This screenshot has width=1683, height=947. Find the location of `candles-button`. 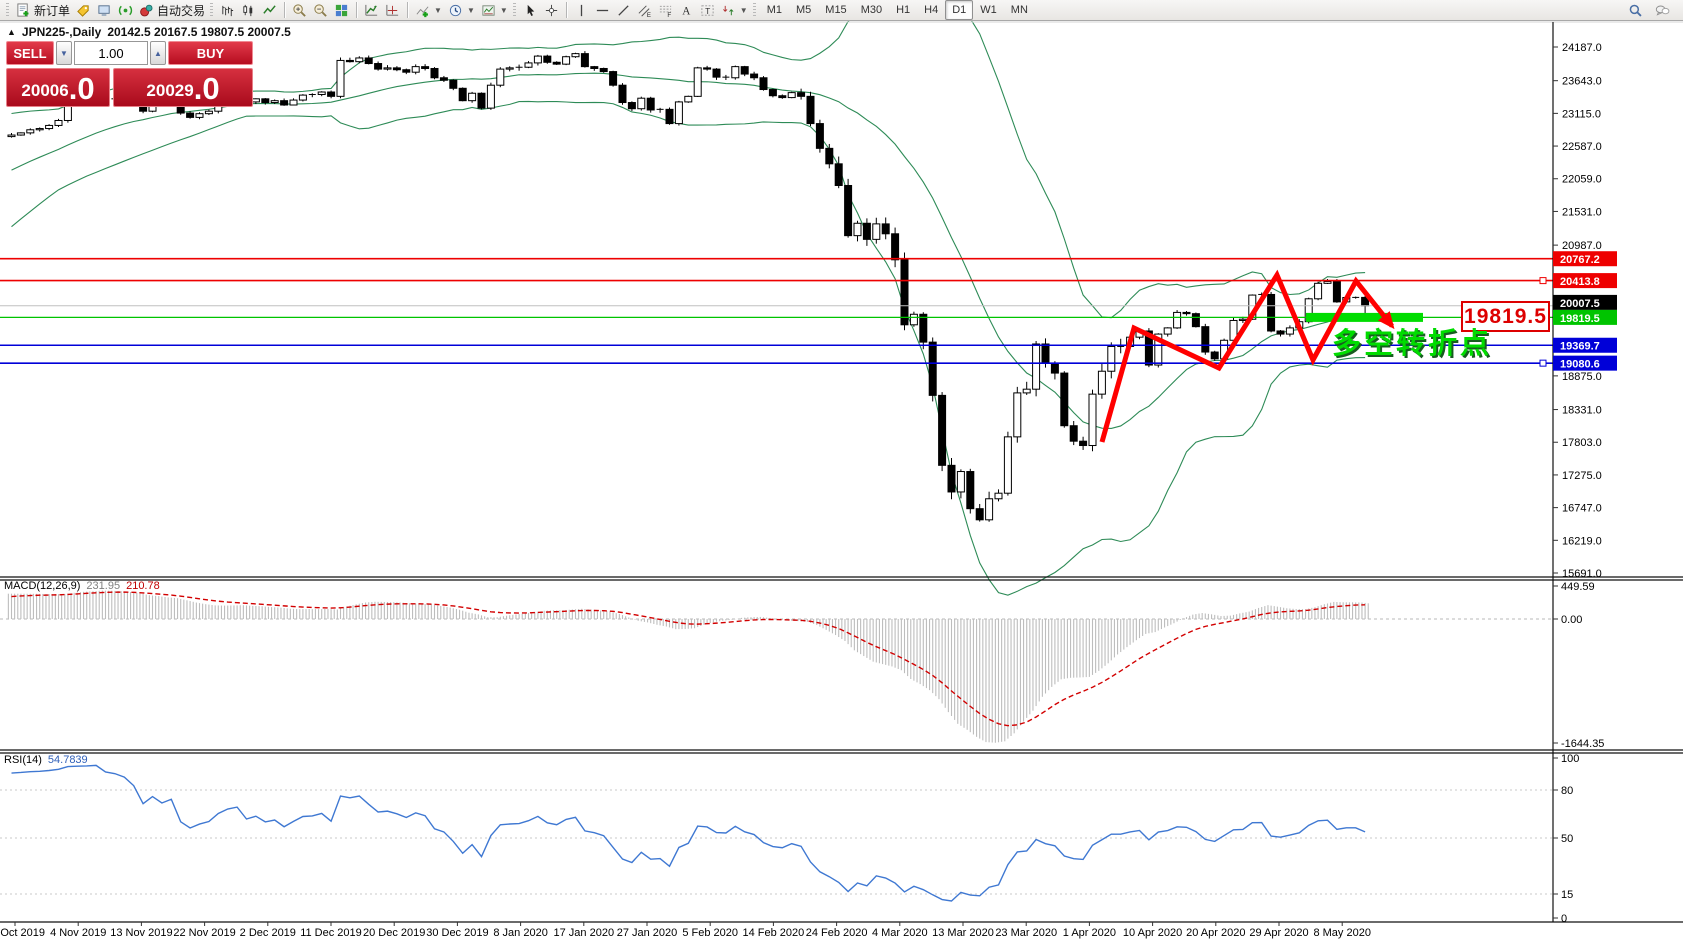

candles-button is located at coordinates (248, 10).